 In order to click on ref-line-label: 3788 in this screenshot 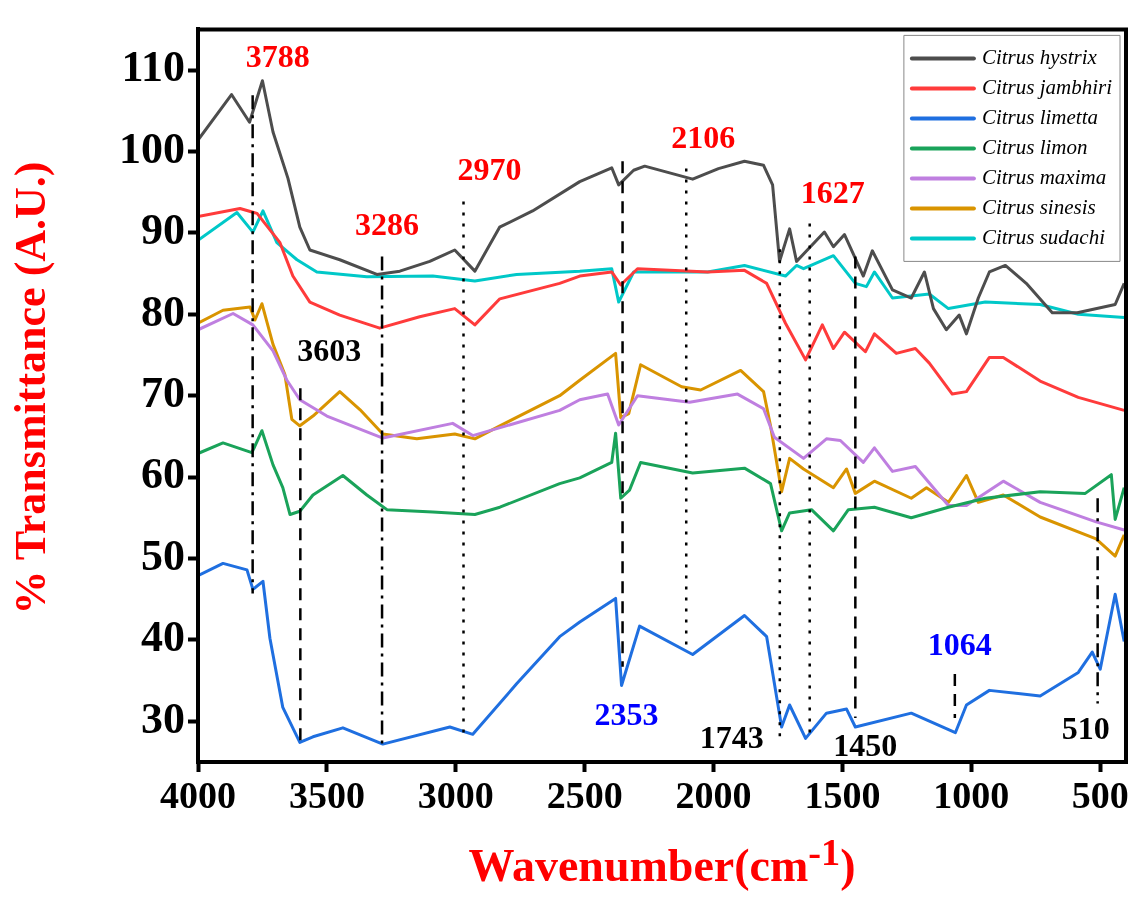, I will do `click(277, 55)`.